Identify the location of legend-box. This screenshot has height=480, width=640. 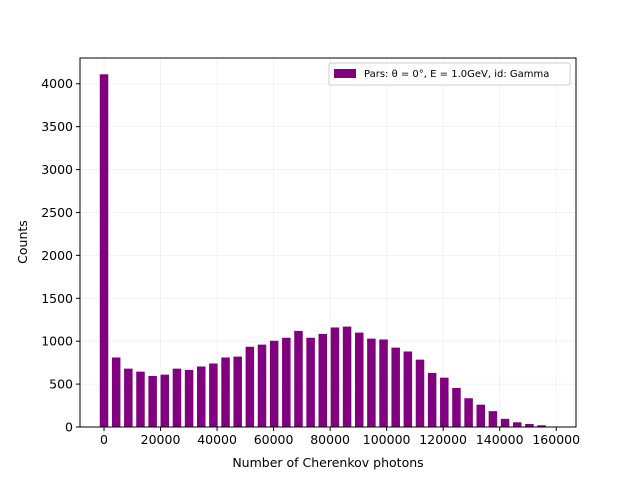
(449, 74).